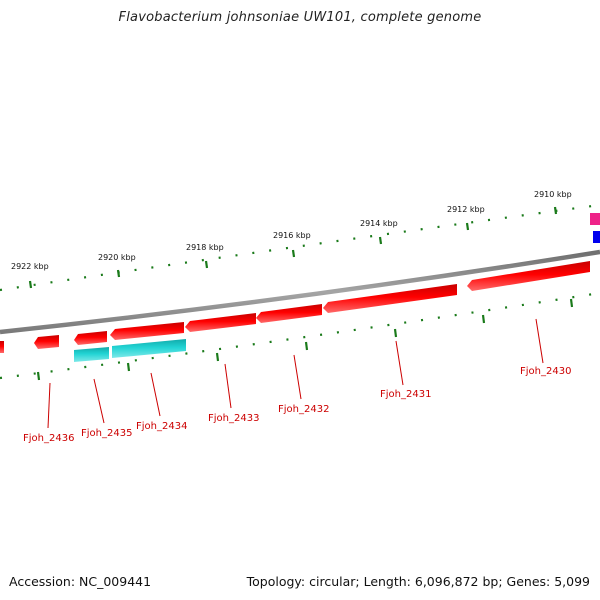 The height and width of the screenshot is (600, 600). What do you see at coordinates (595, 219) in the screenshot?
I see `edge-feature-pink` at bounding box center [595, 219].